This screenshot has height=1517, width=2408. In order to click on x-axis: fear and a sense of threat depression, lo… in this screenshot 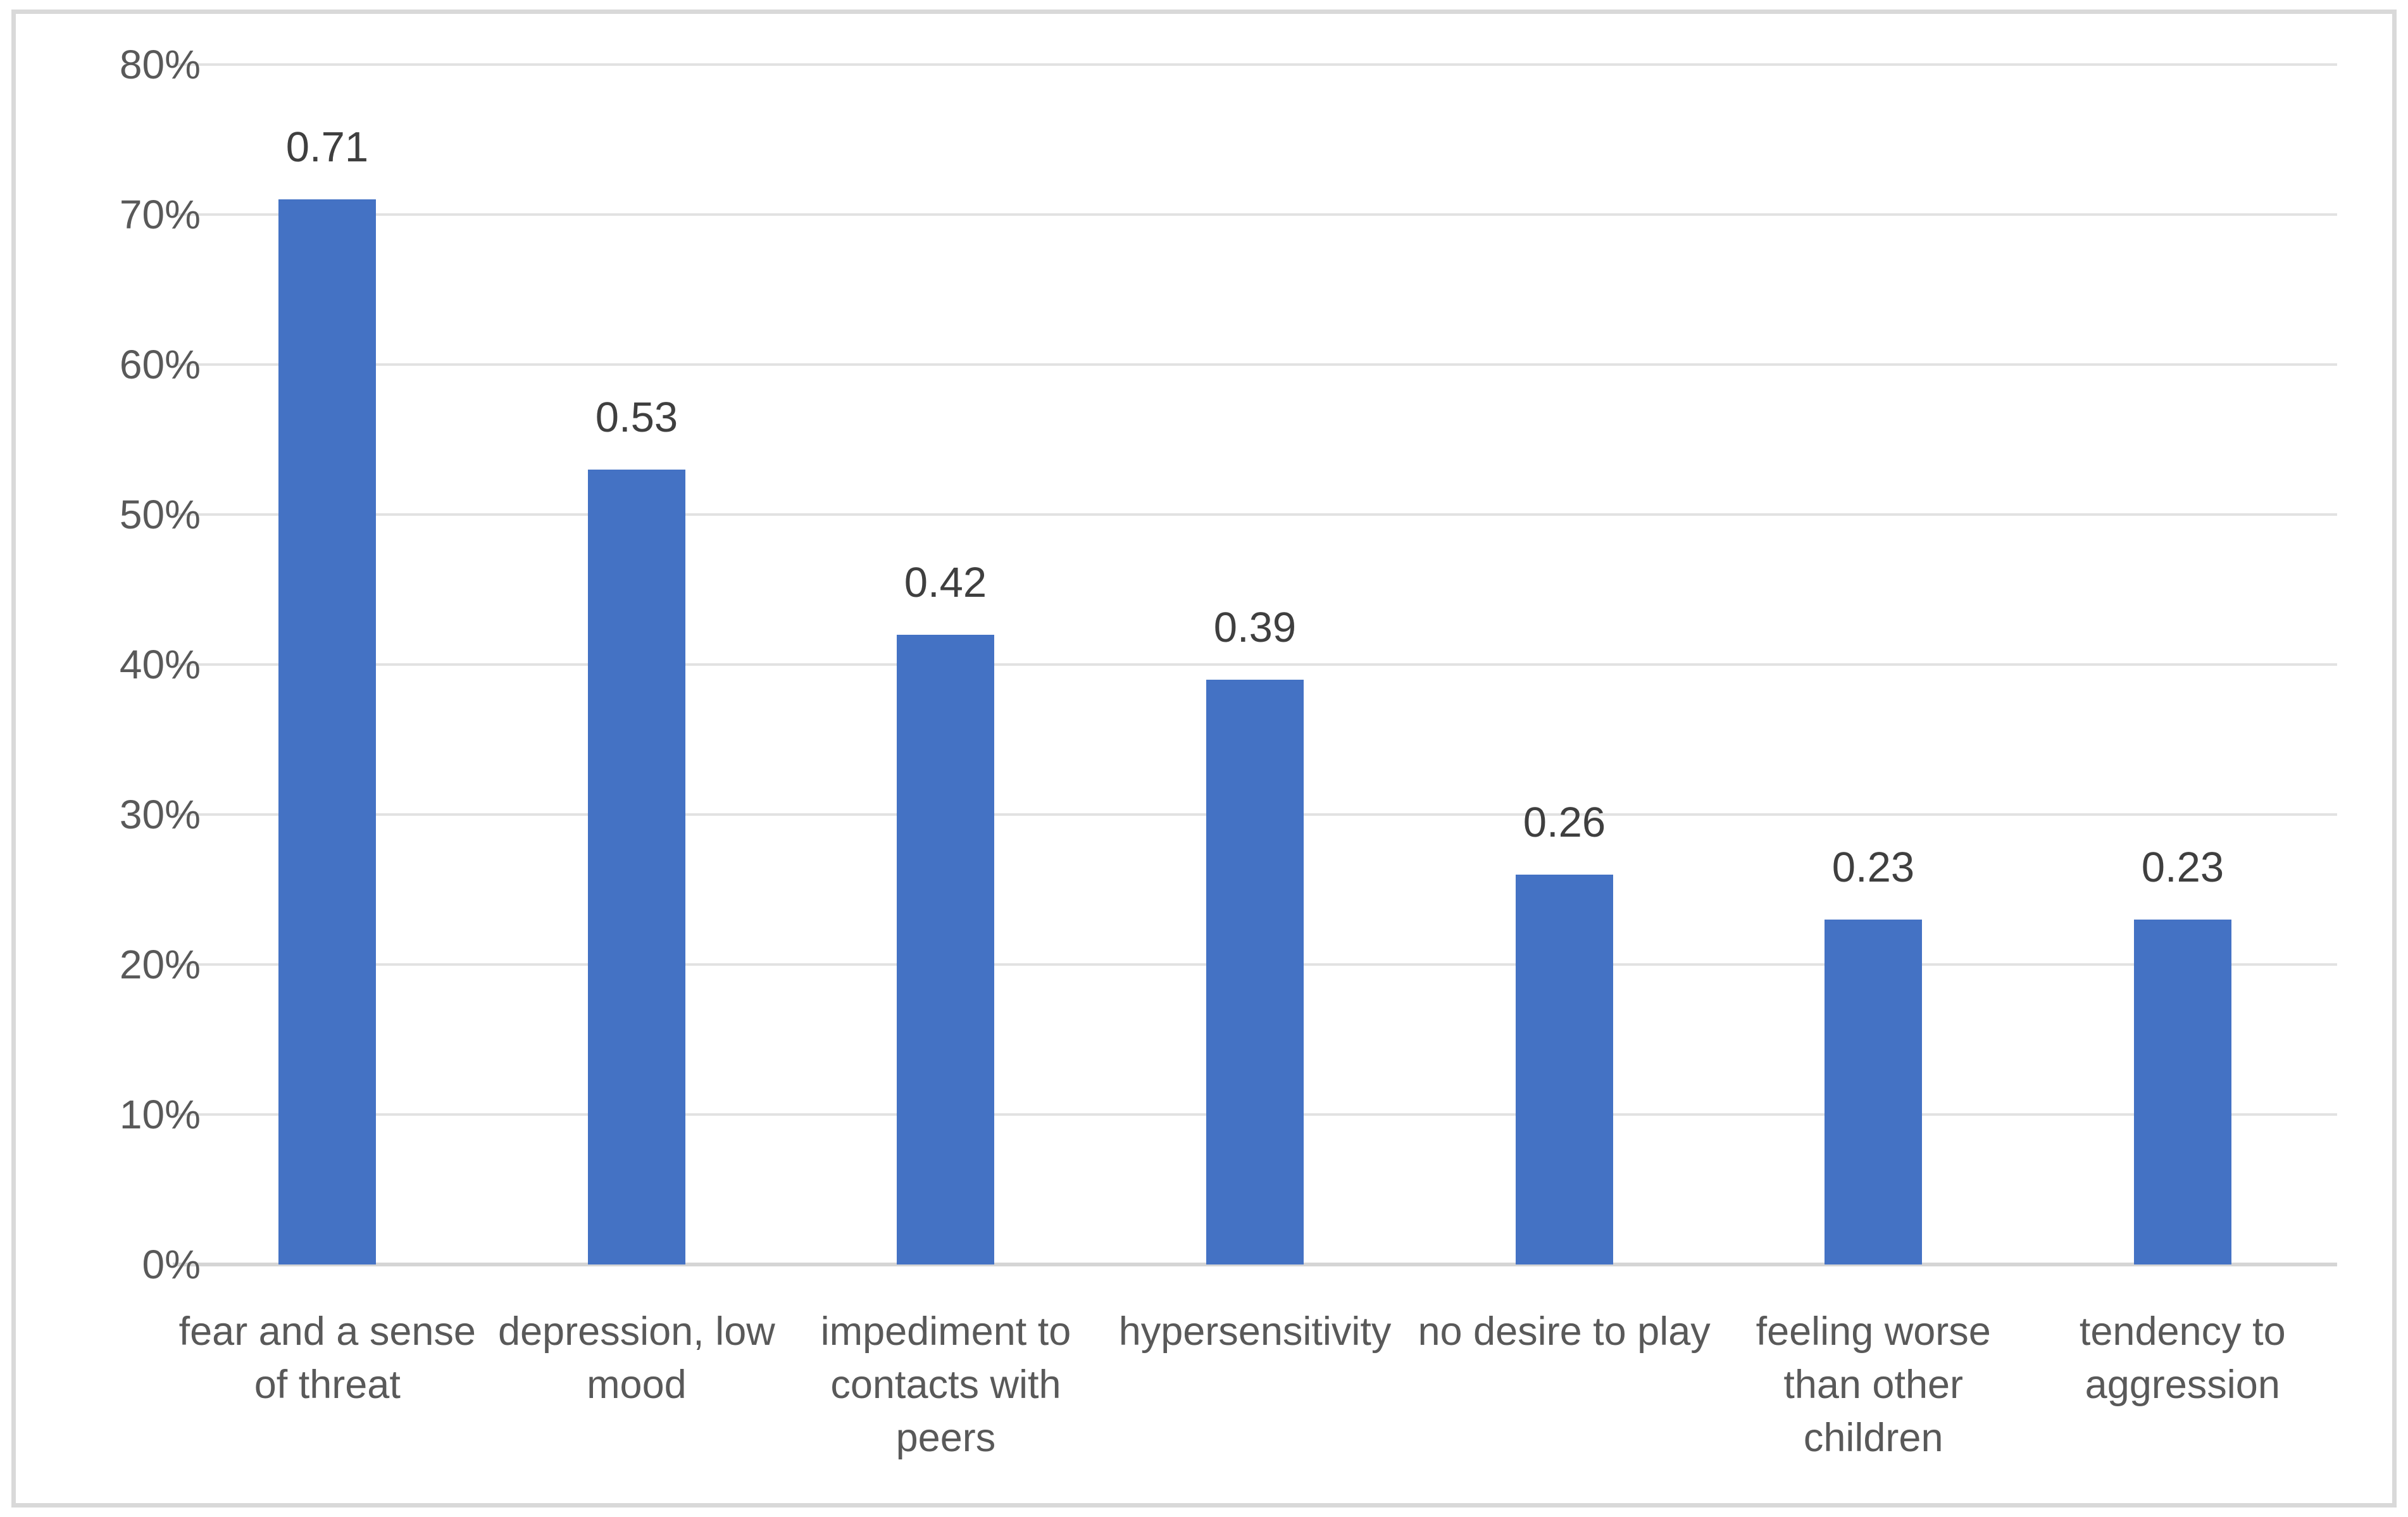, I will do `click(1255, 1384)`.